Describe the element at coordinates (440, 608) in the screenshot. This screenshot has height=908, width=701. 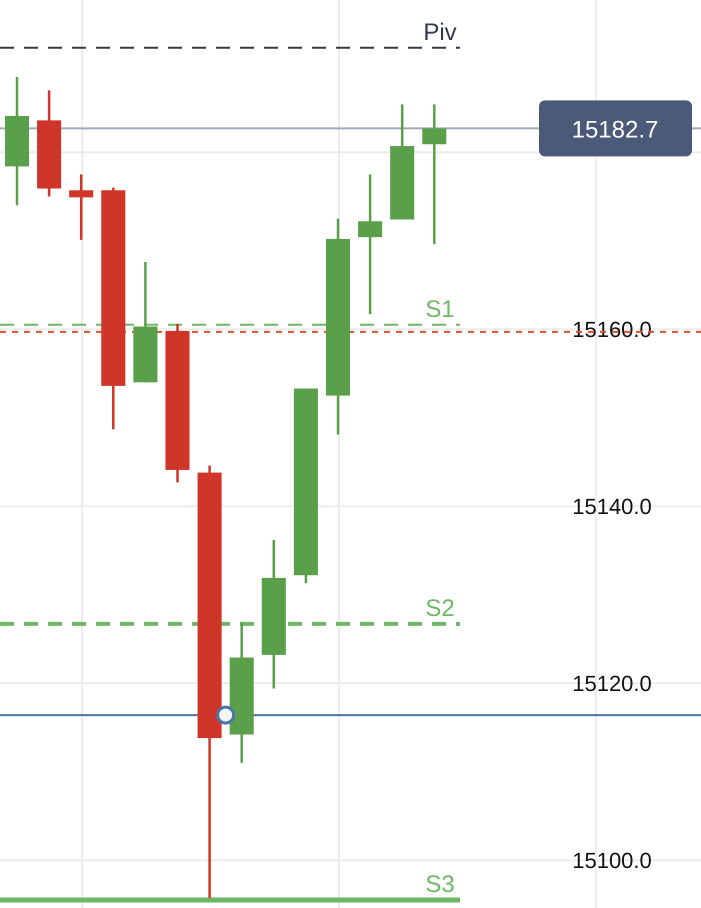
I see `ref-line-label: S2` at that location.